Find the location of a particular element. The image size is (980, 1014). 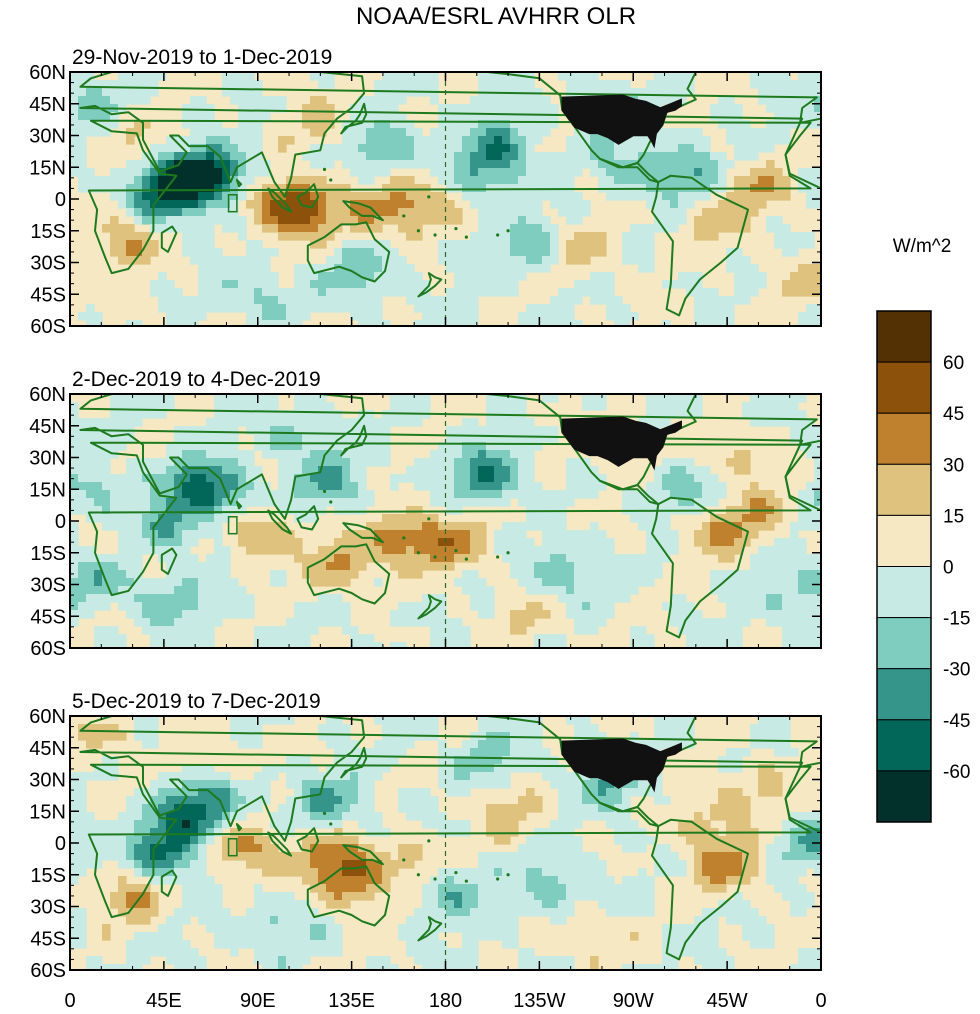

borneo-outline is located at coordinates (308, 196).